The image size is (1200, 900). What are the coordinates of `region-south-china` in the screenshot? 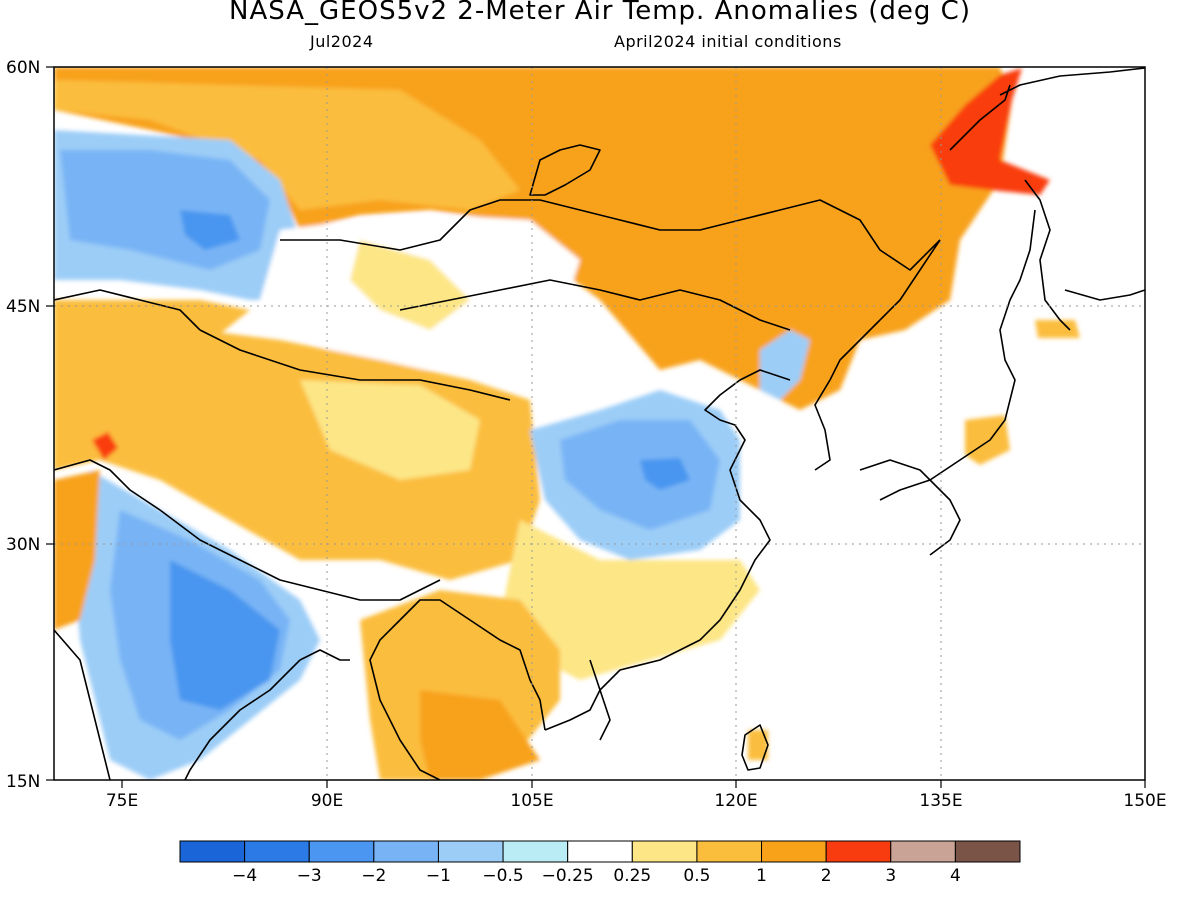 It's located at (630, 600).